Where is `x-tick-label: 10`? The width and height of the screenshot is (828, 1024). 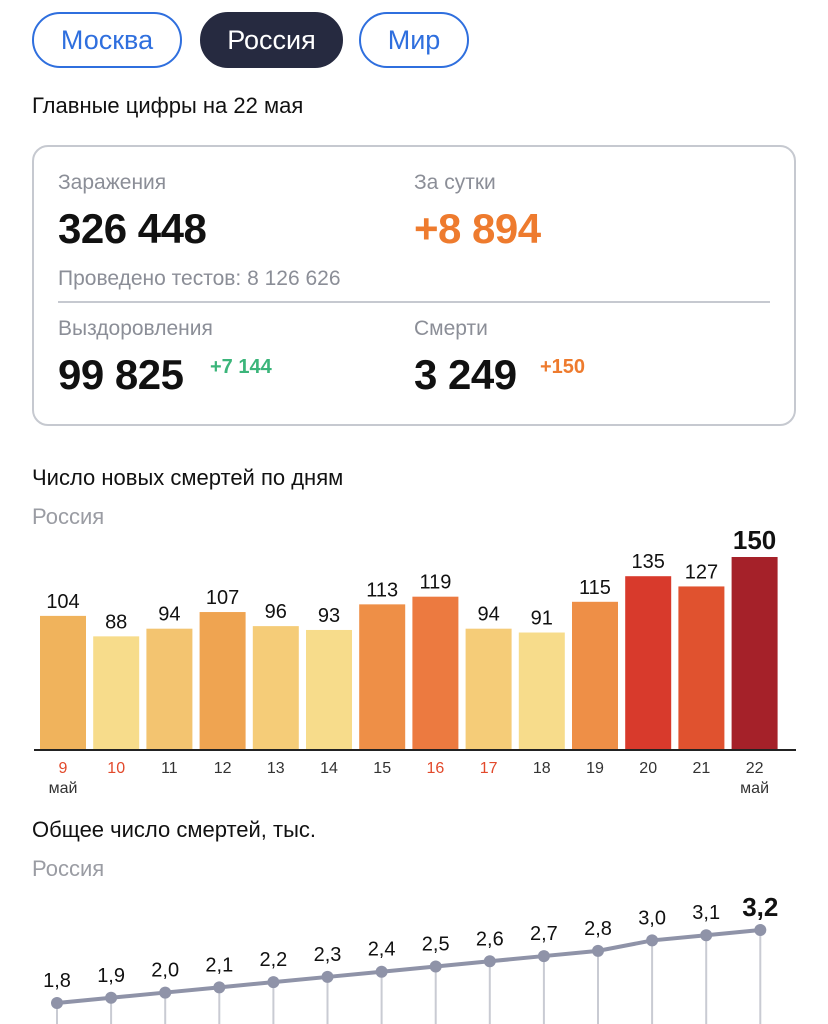 x-tick-label: 10 is located at coordinates (116, 768).